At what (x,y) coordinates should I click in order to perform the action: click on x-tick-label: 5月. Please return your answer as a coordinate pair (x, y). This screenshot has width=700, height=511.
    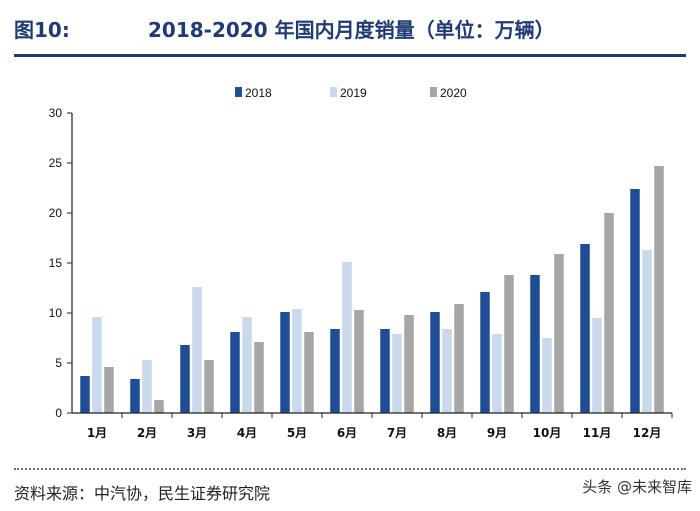
    Looking at the image, I should click on (297, 433).